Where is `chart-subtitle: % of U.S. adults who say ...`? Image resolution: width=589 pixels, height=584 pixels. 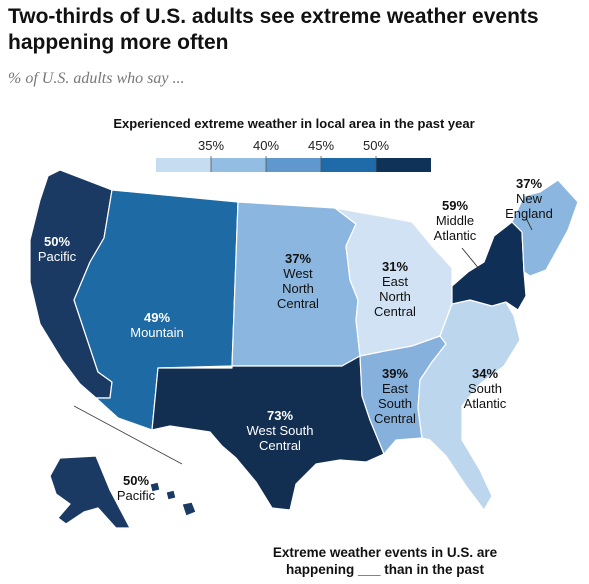 chart-subtitle: % of U.S. adults who say ... is located at coordinates (96, 78).